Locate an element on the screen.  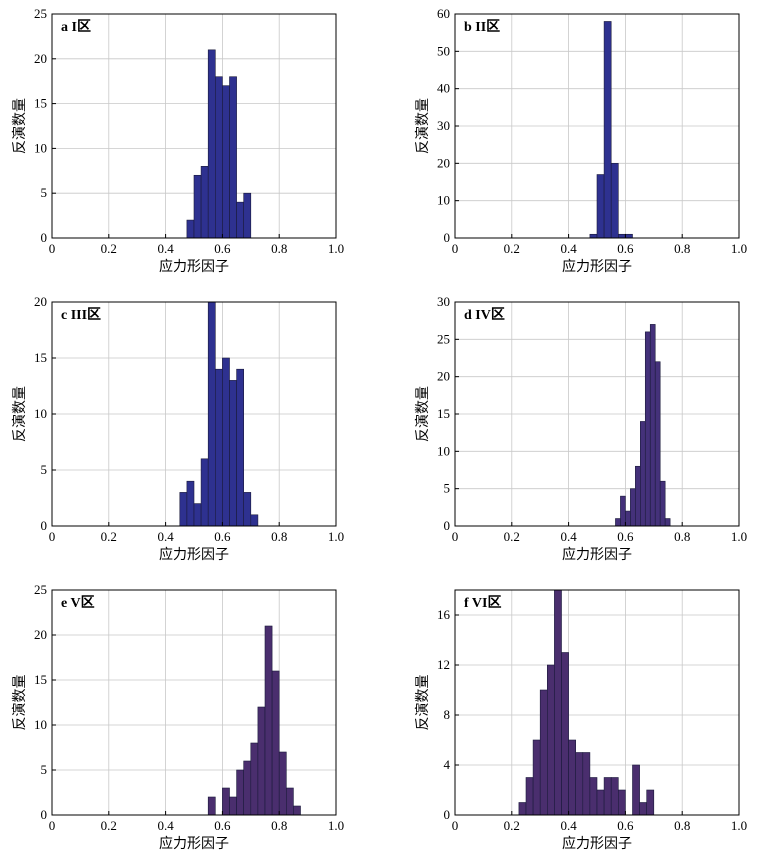
r-annotation: R=0.53 is located at coordinates (21, 2).